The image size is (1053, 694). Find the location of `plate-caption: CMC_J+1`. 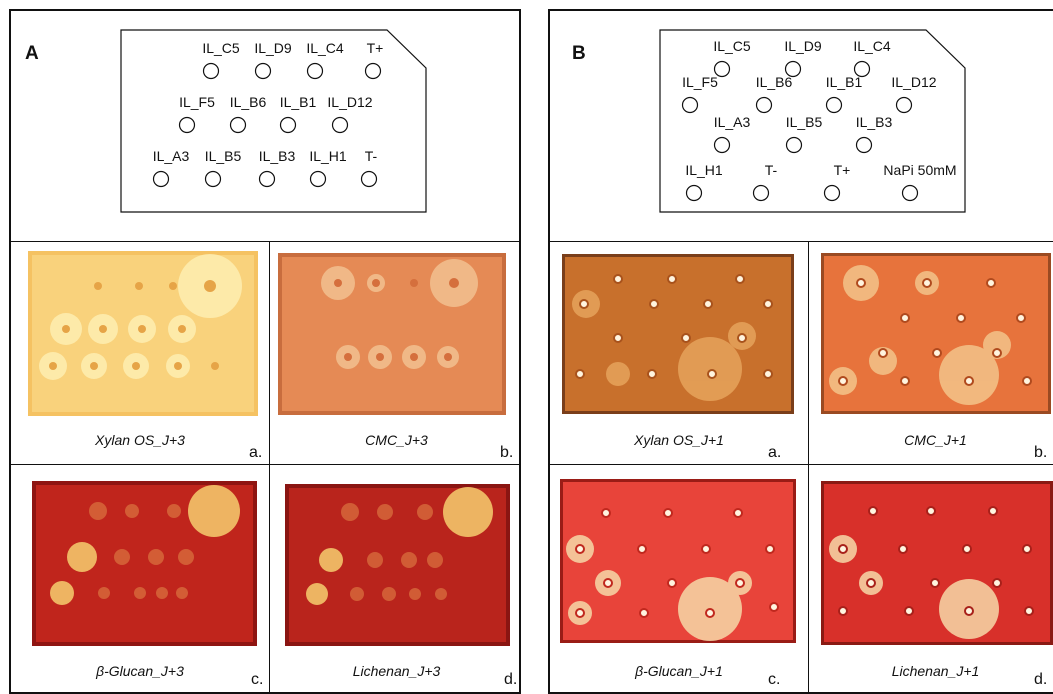

plate-caption: CMC_J+1 is located at coordinates (935, 440).